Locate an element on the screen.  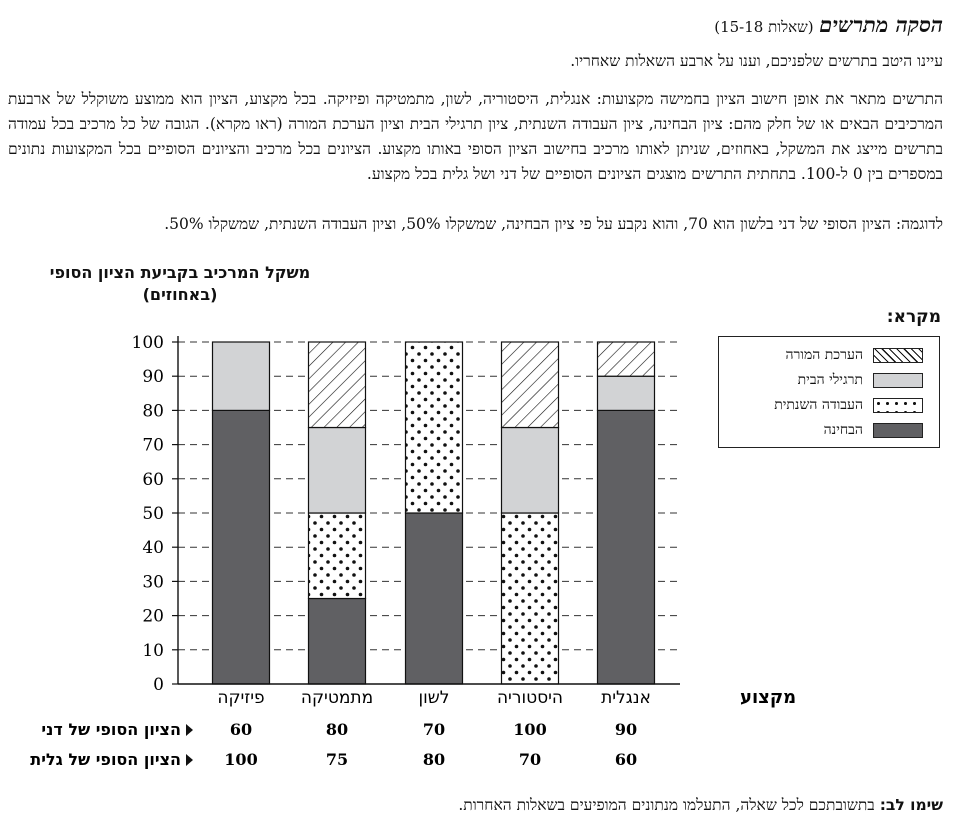
legend-title: מקרא: is located at coordinates (913, 317).